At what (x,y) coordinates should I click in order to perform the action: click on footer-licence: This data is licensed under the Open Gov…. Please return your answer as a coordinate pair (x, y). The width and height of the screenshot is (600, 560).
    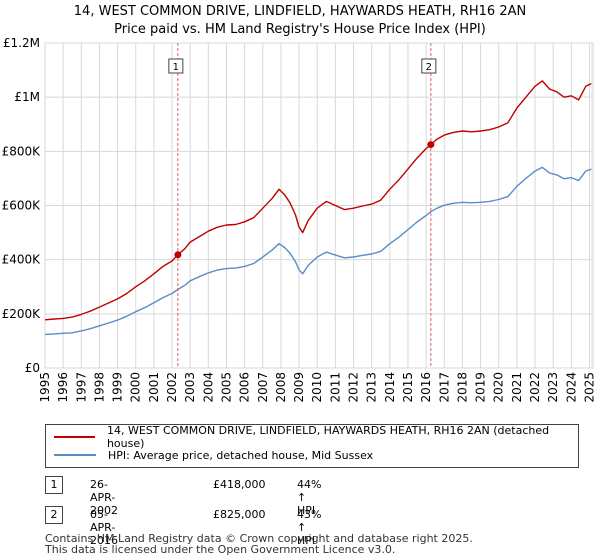
    Looking at the image, I should click on (220, 549).